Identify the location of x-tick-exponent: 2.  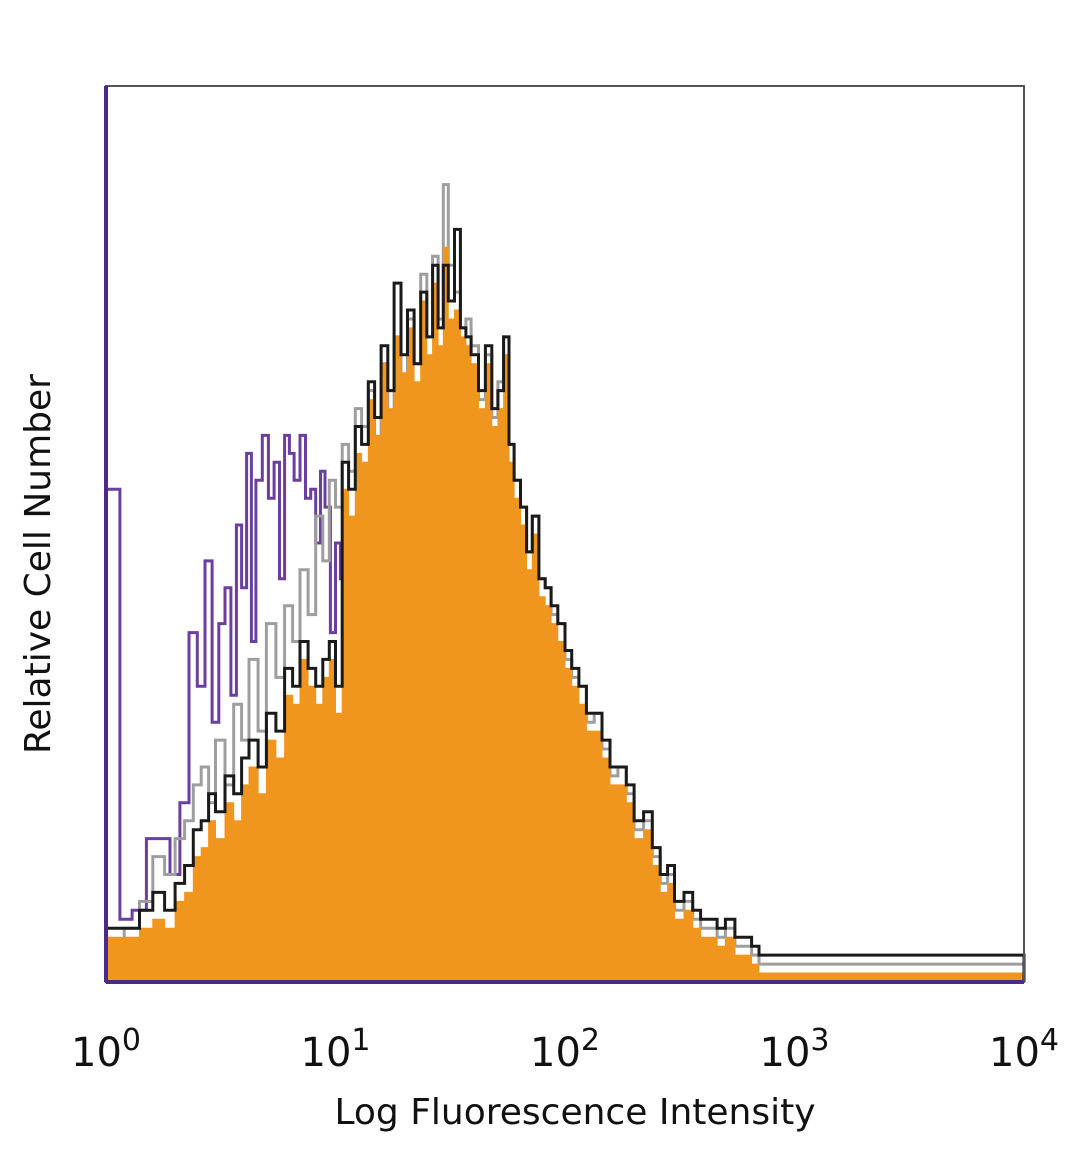
(590, 1040).